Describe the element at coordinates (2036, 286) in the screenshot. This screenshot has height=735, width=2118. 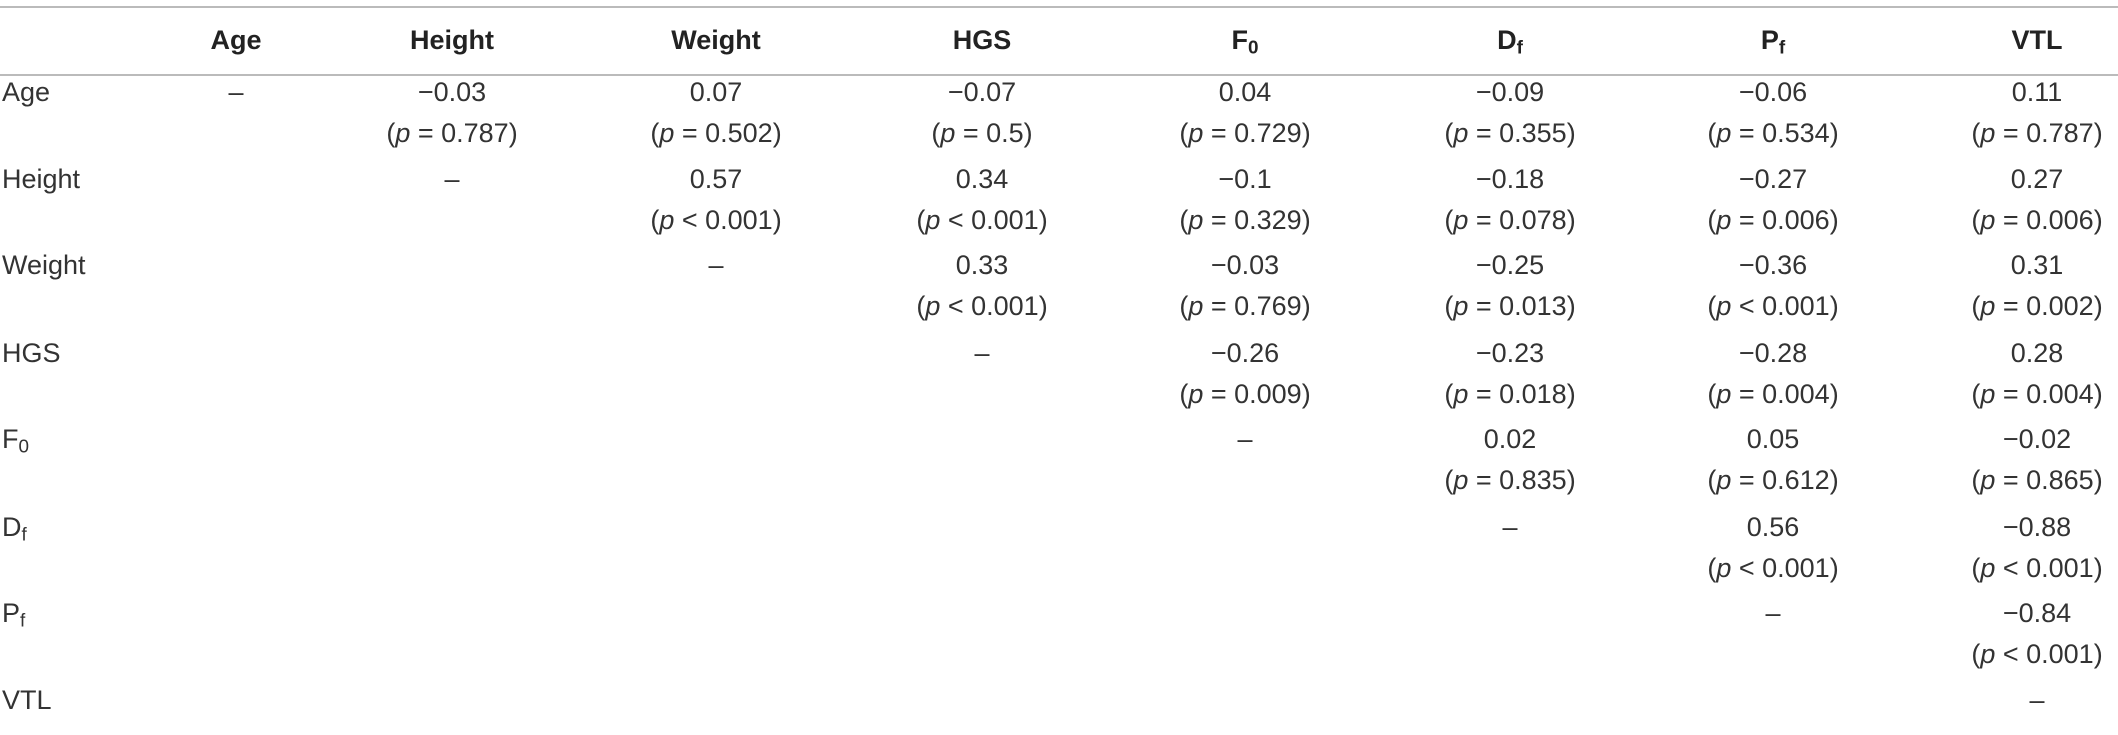
I see `table-cell: 0.31 (p = 0.002)` at that location.